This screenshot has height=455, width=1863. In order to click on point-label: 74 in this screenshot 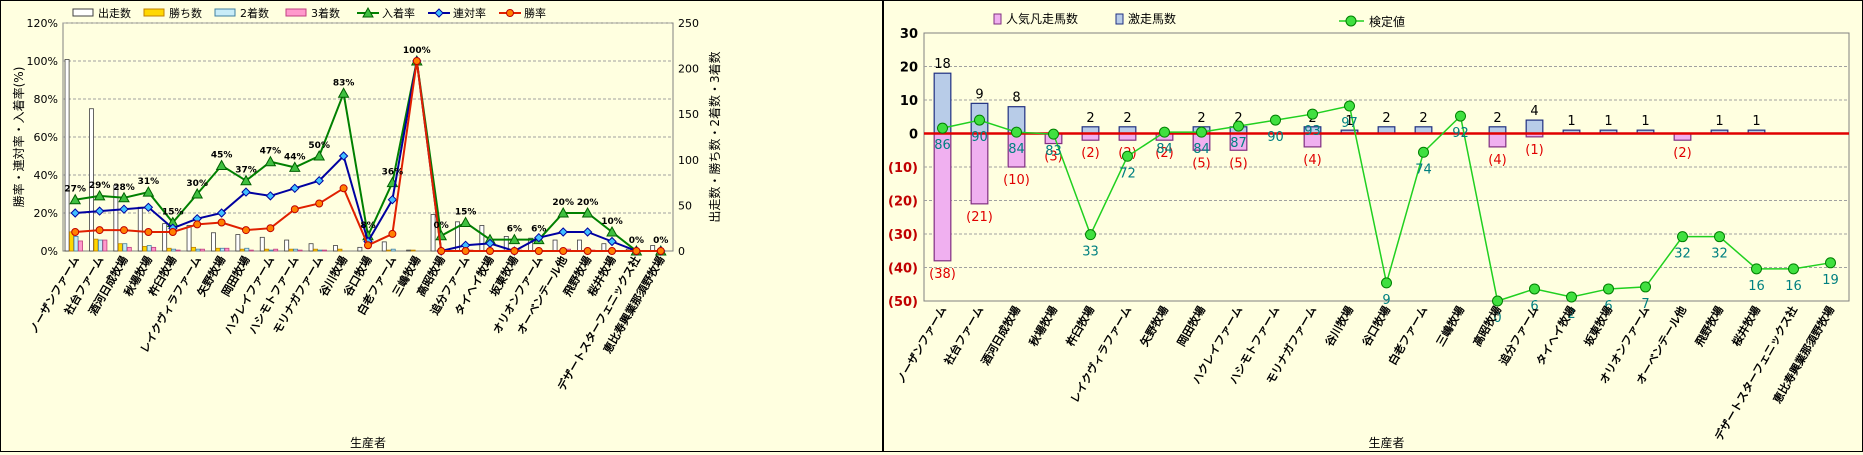, I will do `click(1423, 169)`.